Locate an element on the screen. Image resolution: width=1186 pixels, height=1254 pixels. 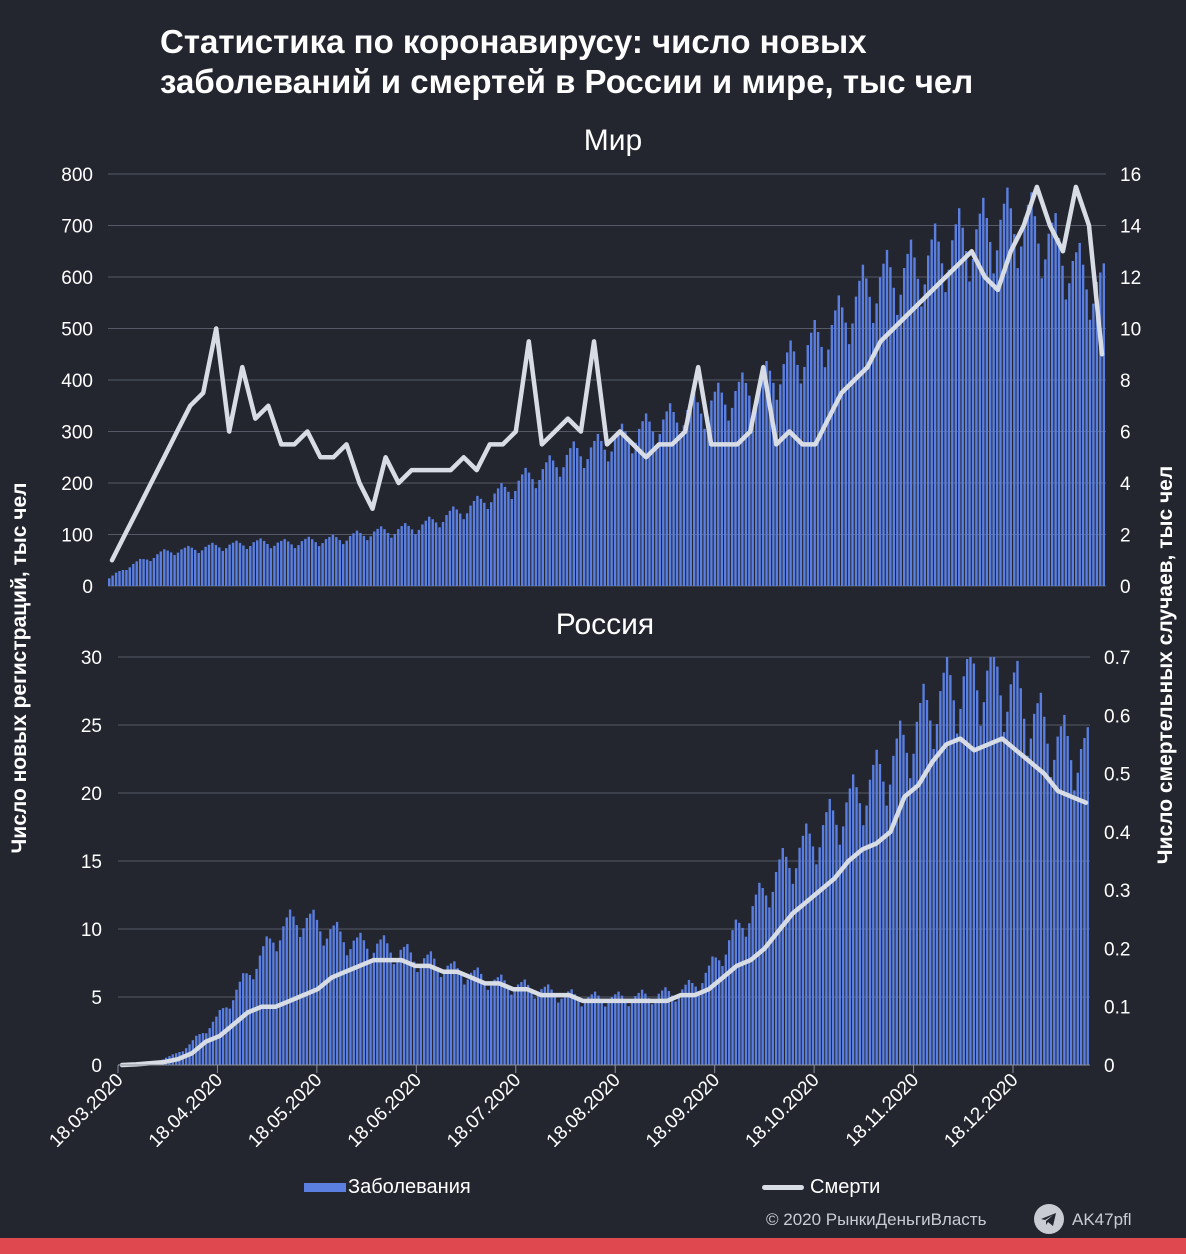
y-tick-label: 600 is located at coordinates (77, 278).